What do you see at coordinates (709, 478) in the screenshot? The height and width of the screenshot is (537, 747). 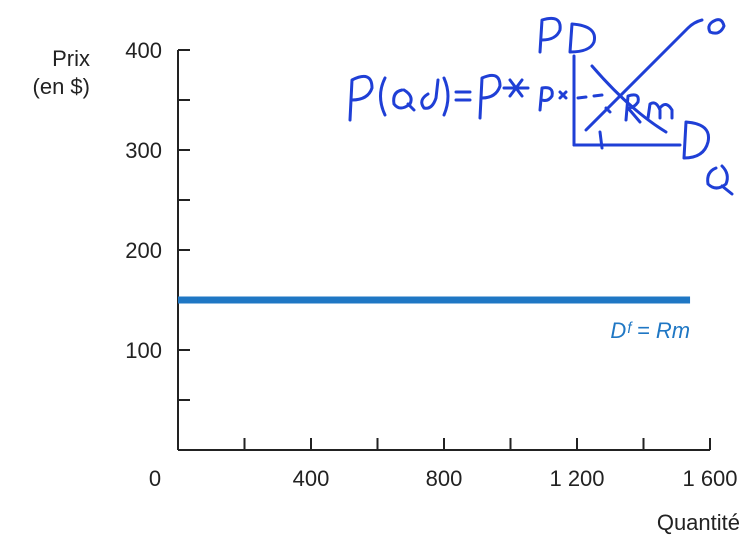 I see `x-tick-label: 1 600` at bounding box center [709, 478].